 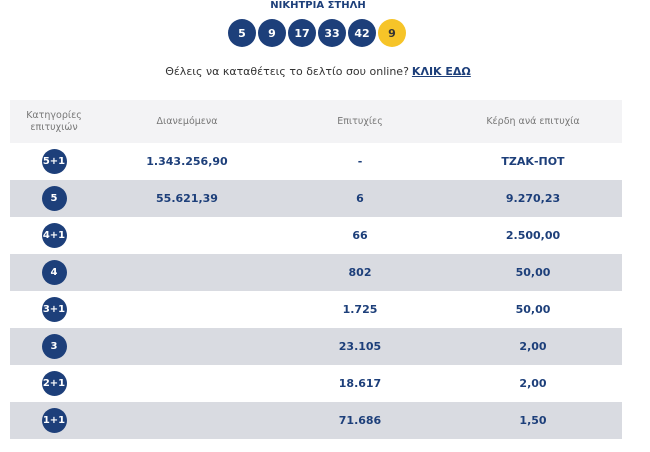 I want to click on table-row: 3 23.105 2,00, so click(x=316, y=346).